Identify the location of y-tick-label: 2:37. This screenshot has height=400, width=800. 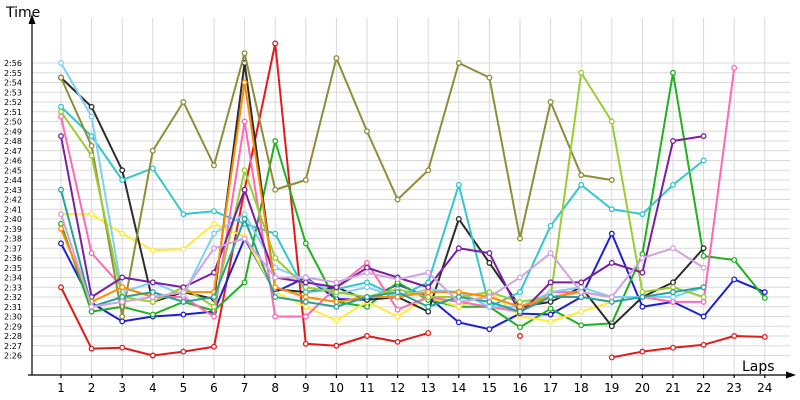
(13, 248).